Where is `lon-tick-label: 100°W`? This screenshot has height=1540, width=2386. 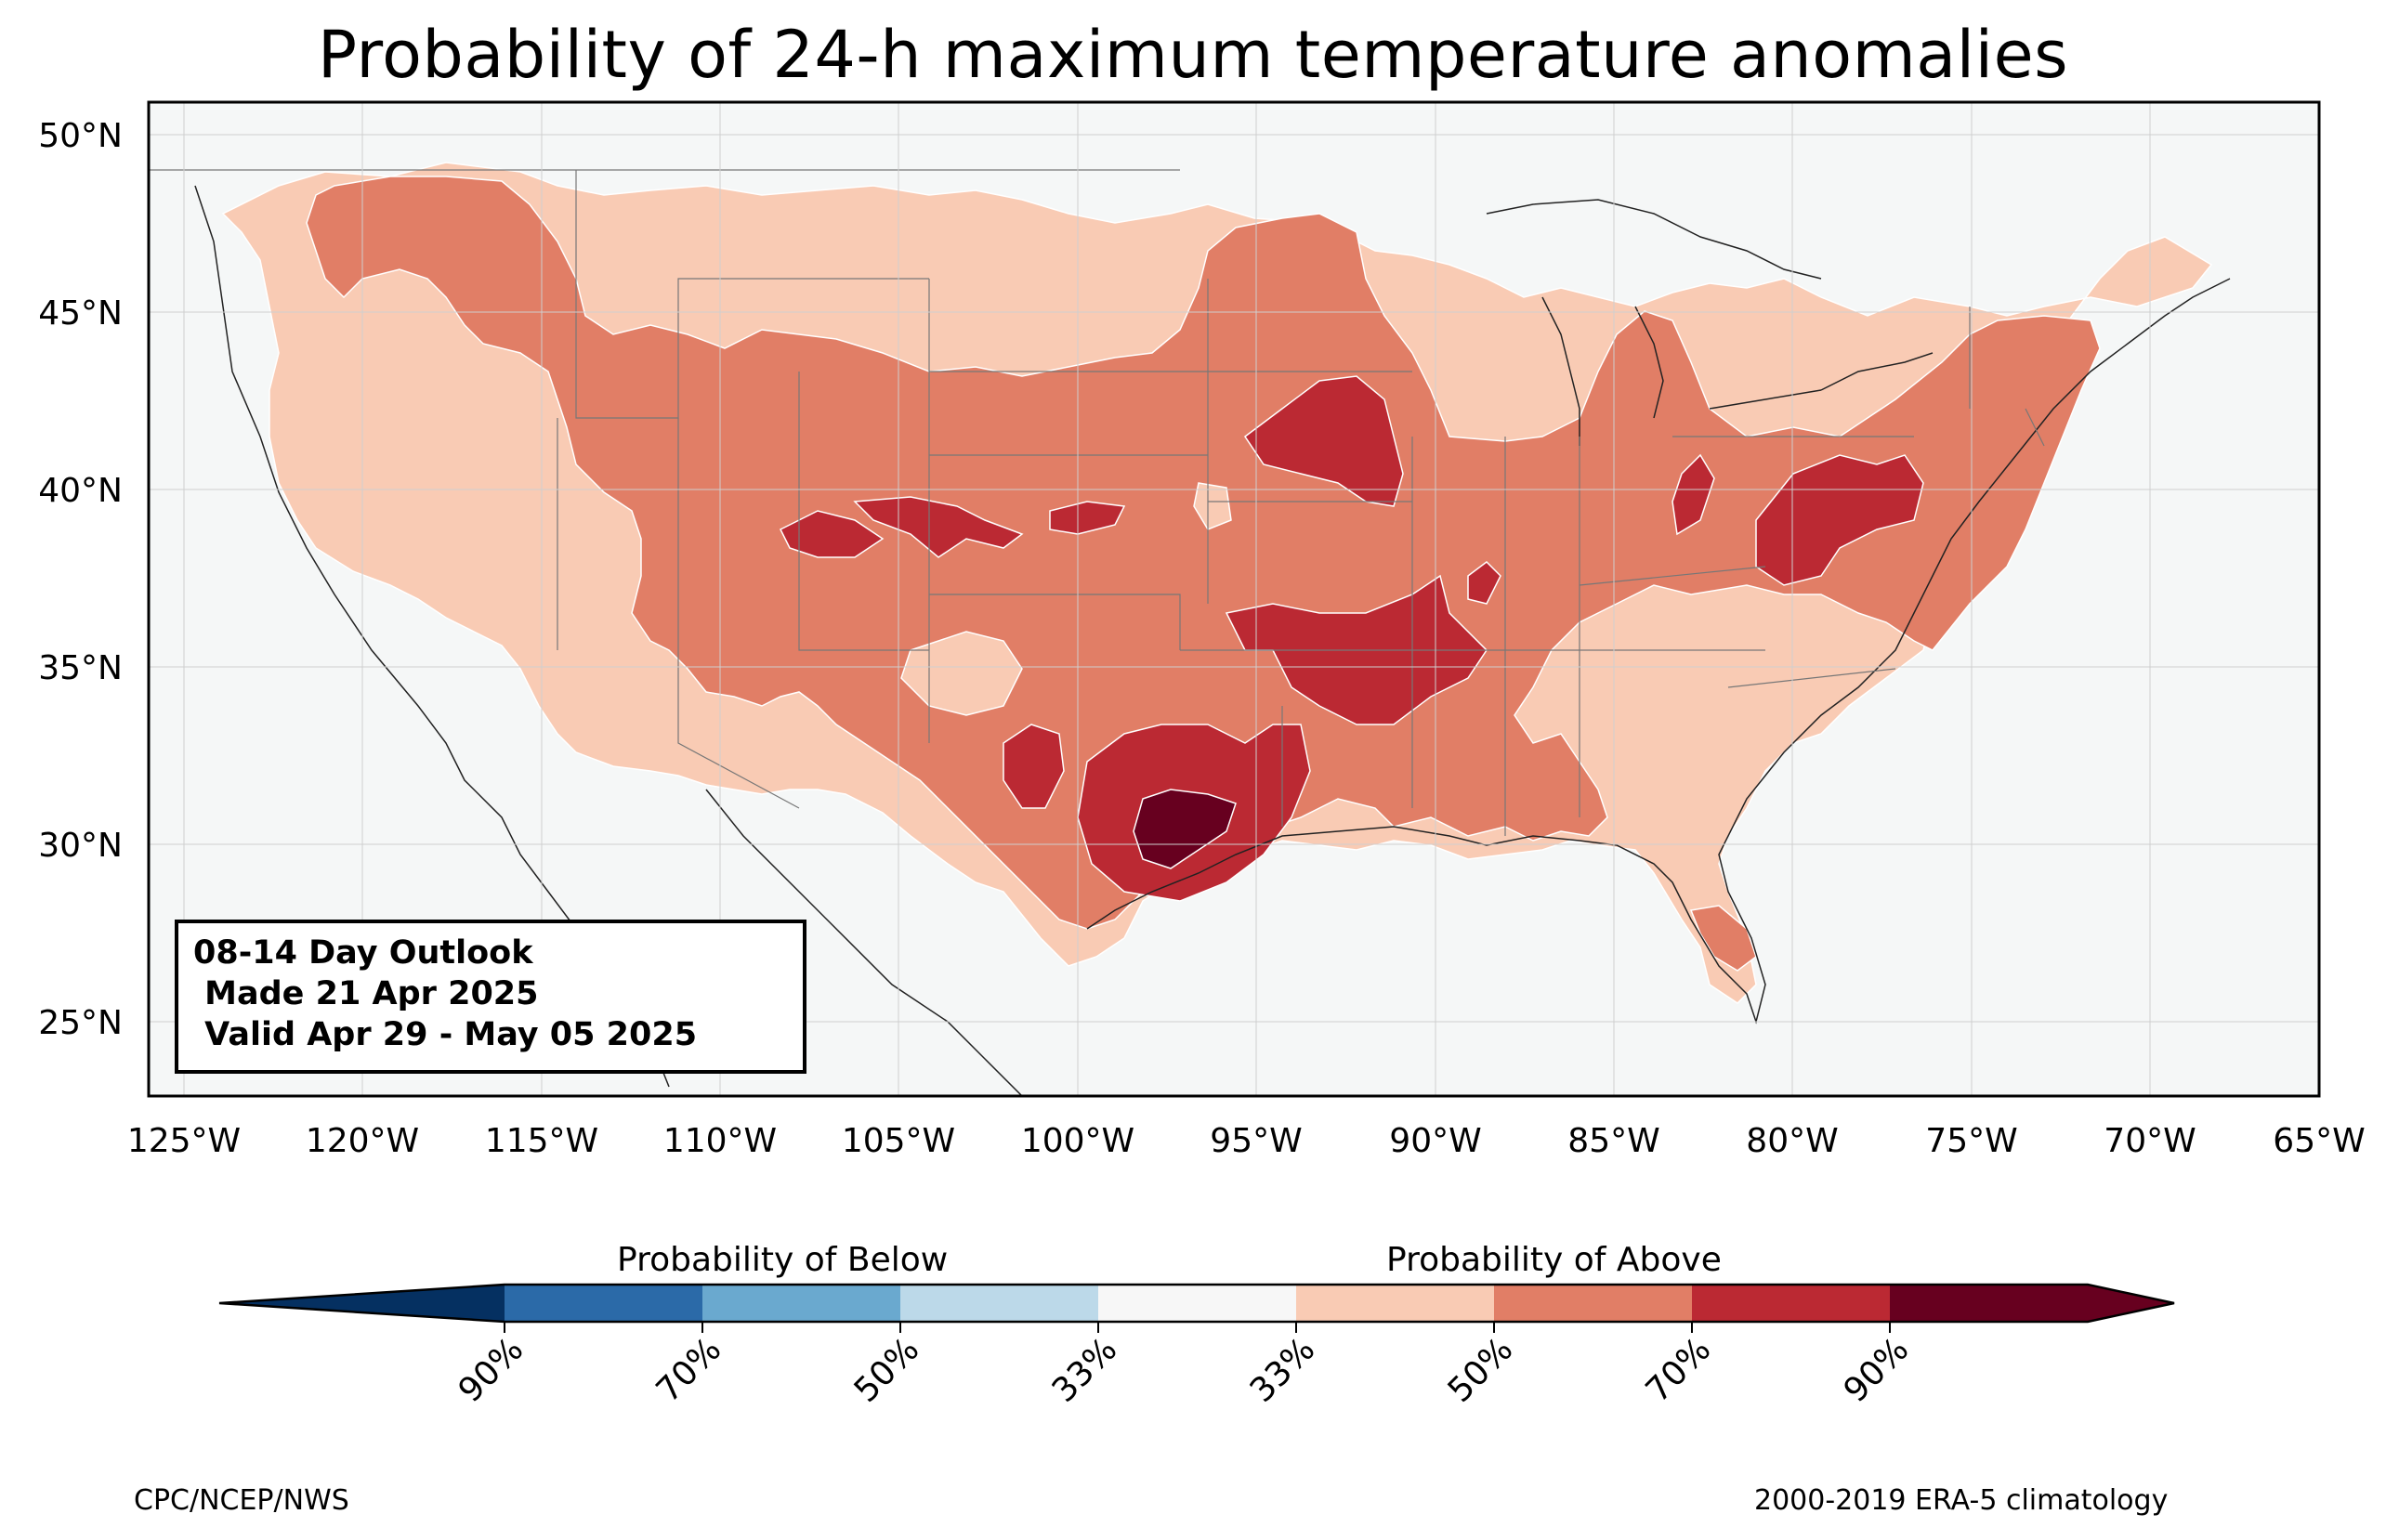
lon-tick-label: 100°W is located at coordinates (1077, 1141).